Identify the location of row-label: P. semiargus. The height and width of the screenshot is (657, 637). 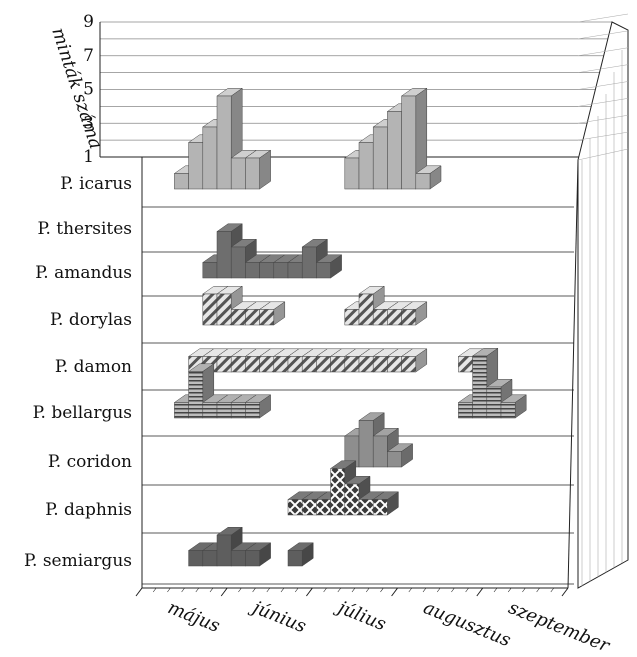
(78, 561).